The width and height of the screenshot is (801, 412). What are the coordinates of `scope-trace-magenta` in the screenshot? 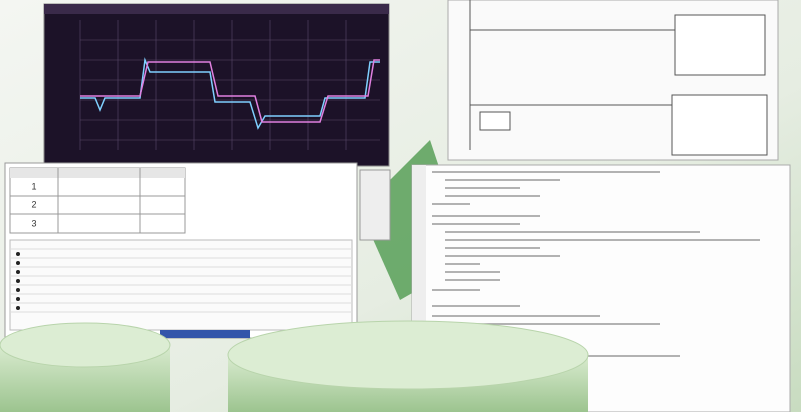 It's located at (230, 91).